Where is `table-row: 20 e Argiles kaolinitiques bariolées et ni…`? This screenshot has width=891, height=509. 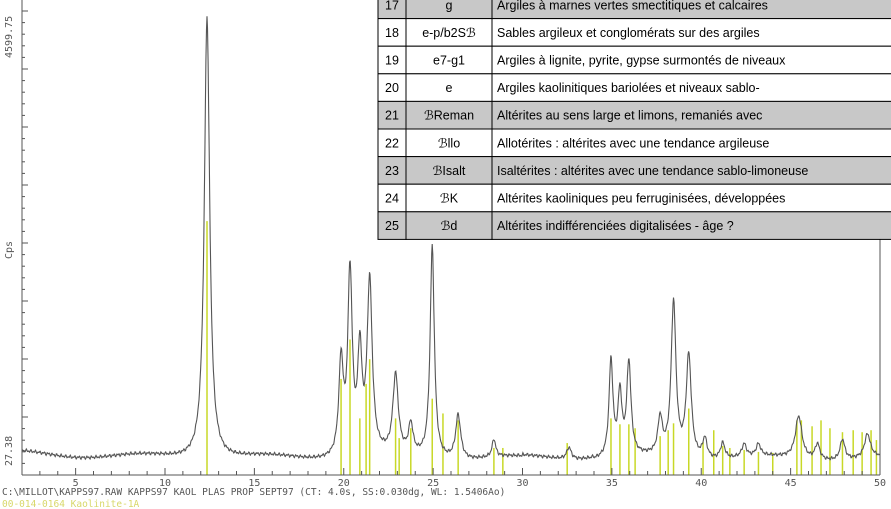 table-row: 20 e Argiles kaolinitiques bariolées et ni… is located at coordinates (634, 87).